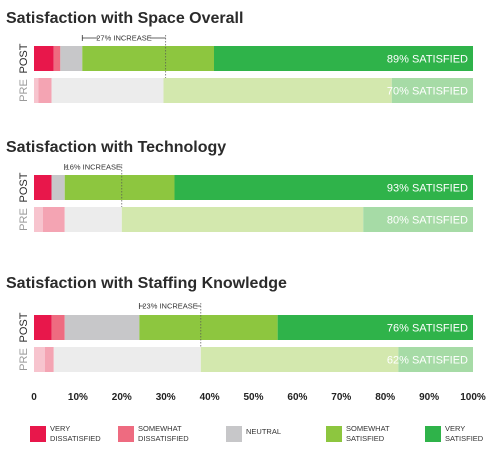 This screenshot has height=453, width=495. Describe the element at coordinates (146, 283) in the screenshot. I see `panel-title: Satisfaction with Staffing Knowledge` at that location.